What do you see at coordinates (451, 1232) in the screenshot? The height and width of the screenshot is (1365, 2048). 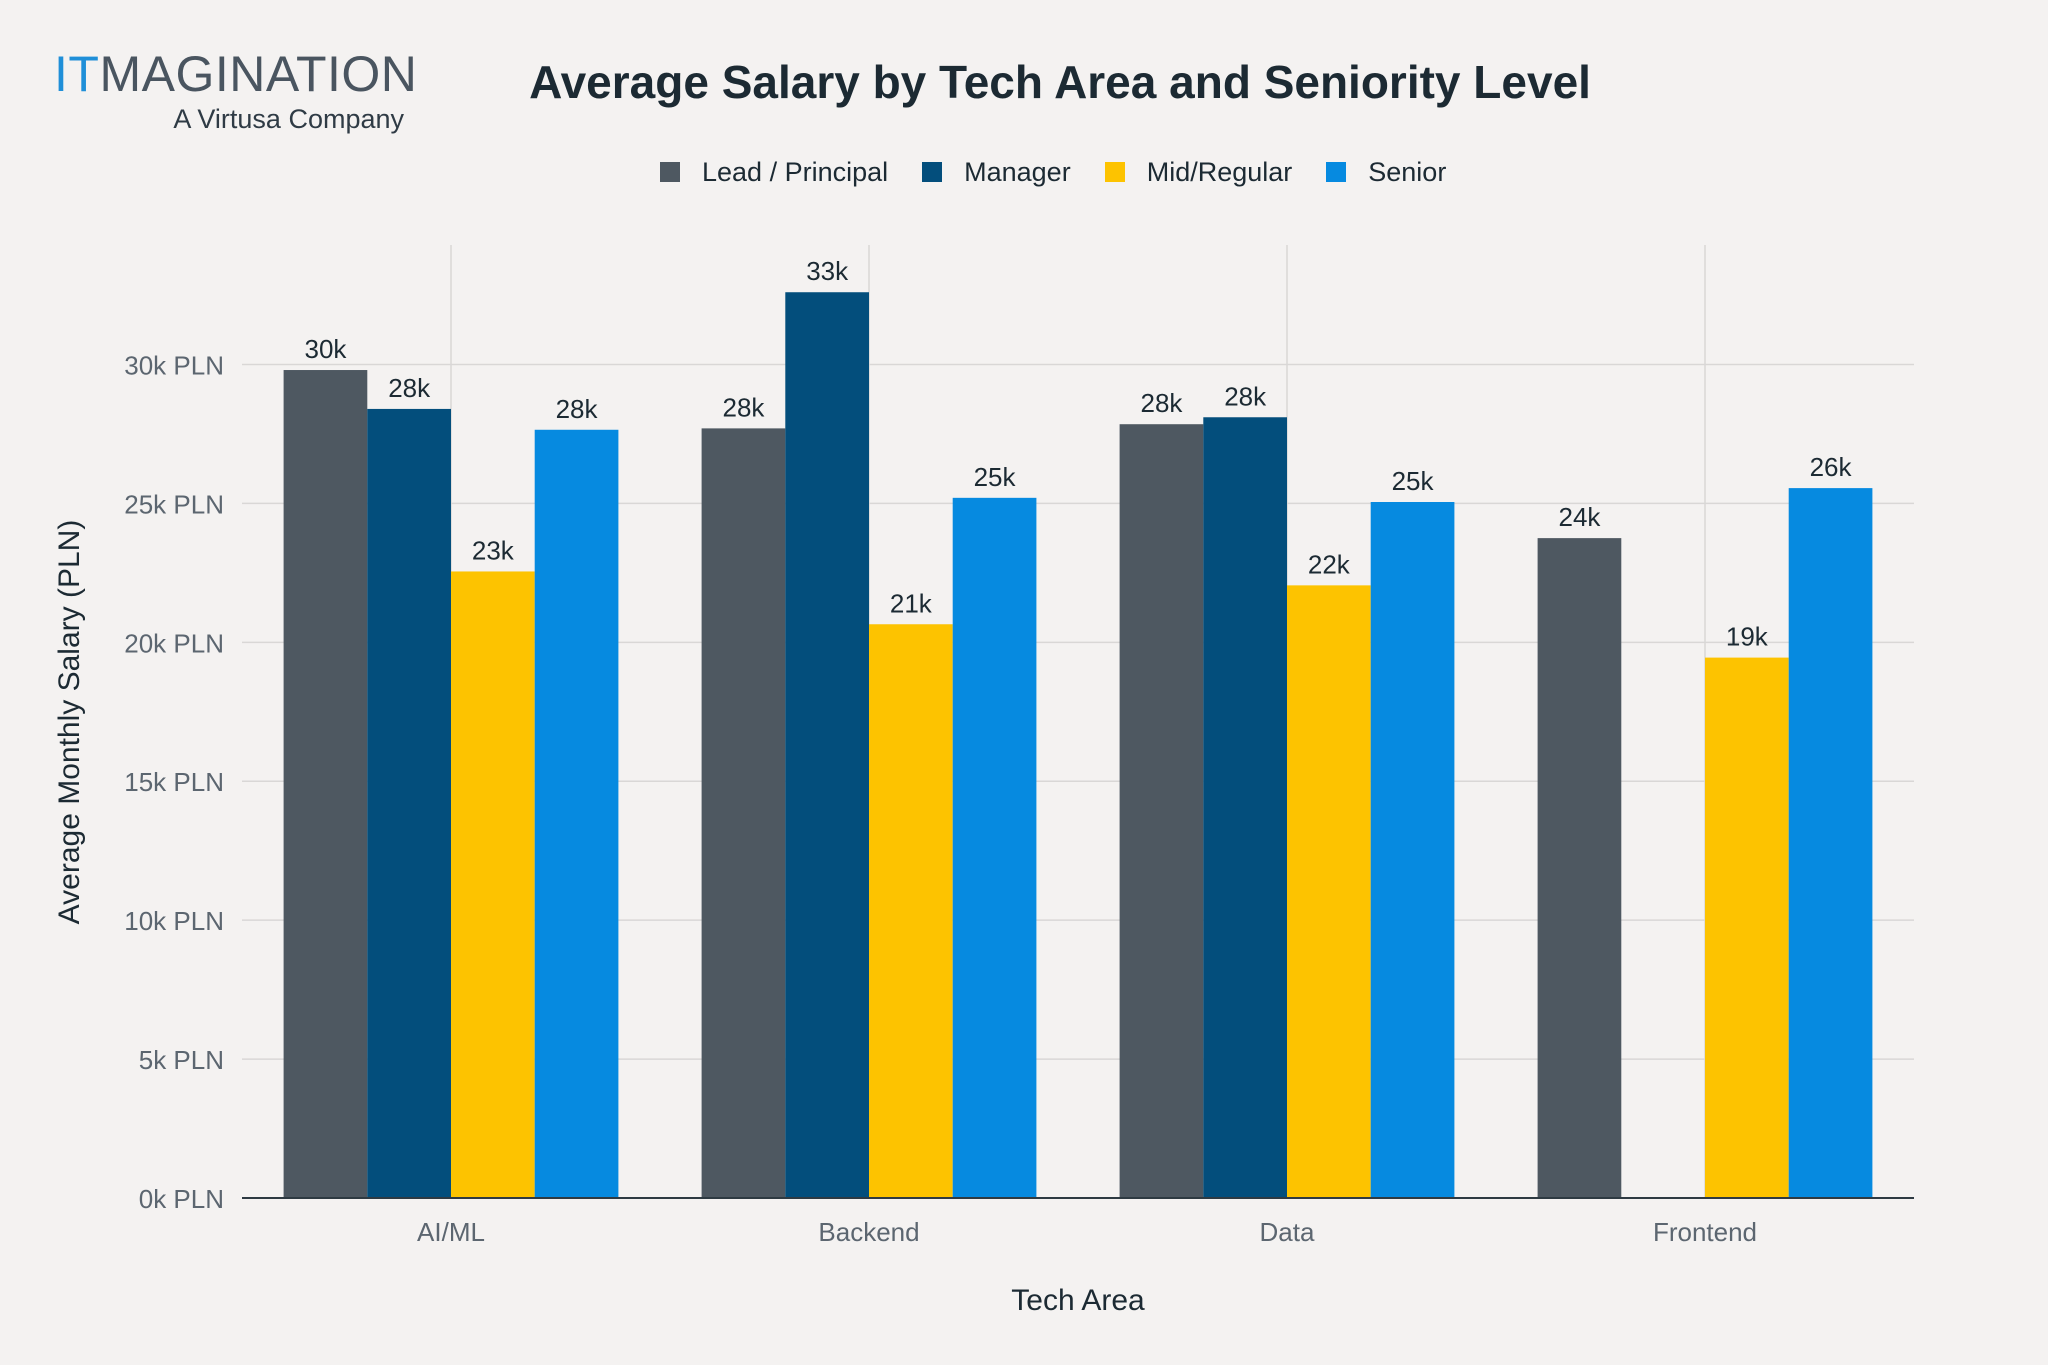 I see `x-tick-label: AI/ML` at bounding box center [451, 1232].